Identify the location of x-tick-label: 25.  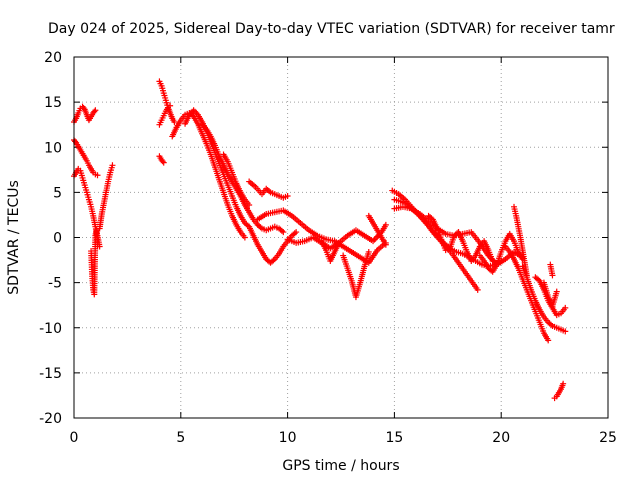
(608, 438).